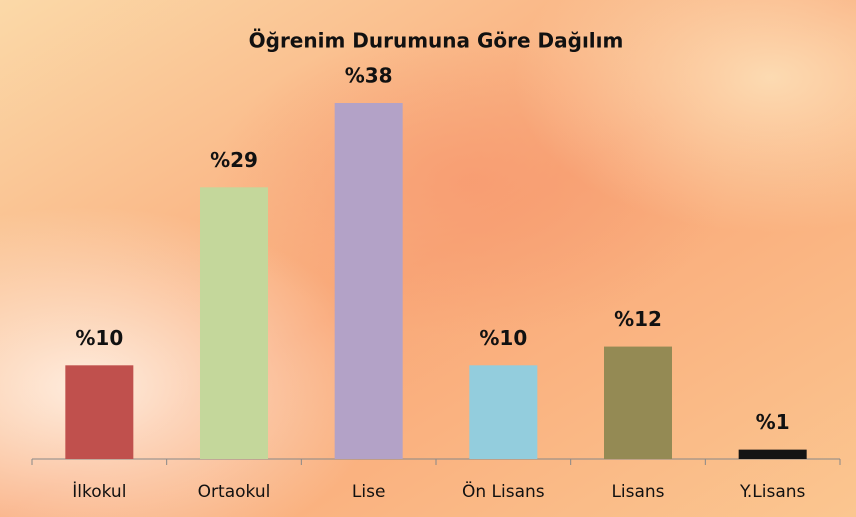  What do you see at coordinates (638, 319) in the screenshot?
I see `value-label: %12` at bounding box center [638, 319].